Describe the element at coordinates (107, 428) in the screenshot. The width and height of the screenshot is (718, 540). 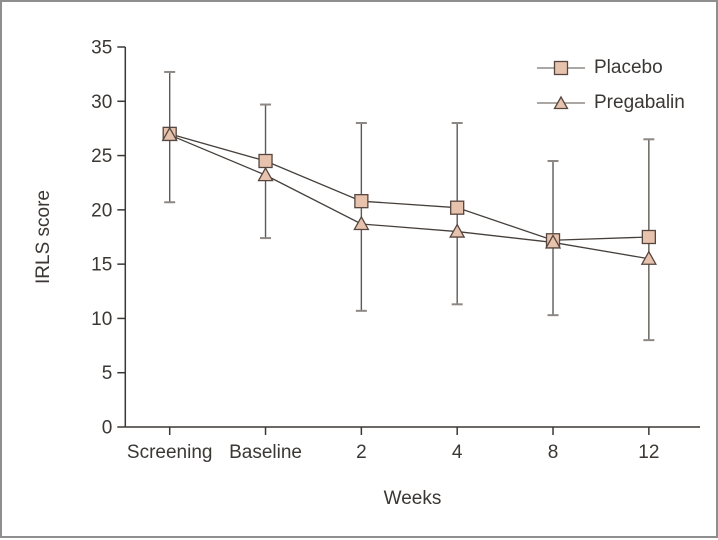
I see `y-tick-label: 0` at that location.